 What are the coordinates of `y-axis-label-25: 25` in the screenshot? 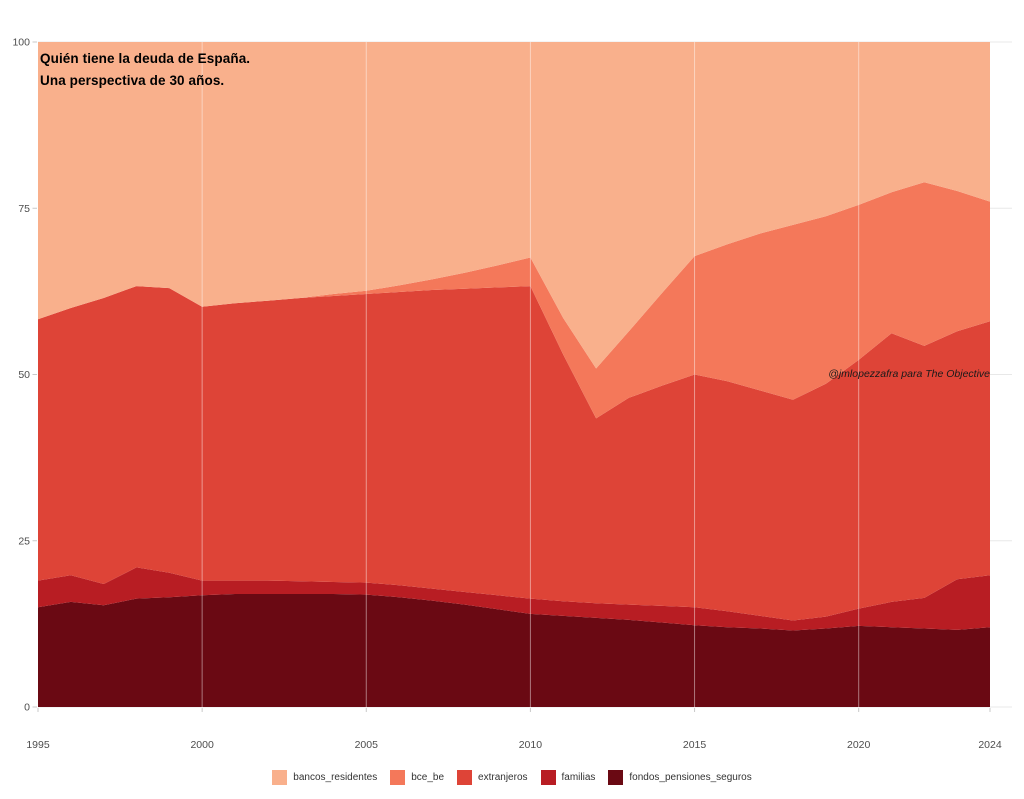 It's located at (24, 541).